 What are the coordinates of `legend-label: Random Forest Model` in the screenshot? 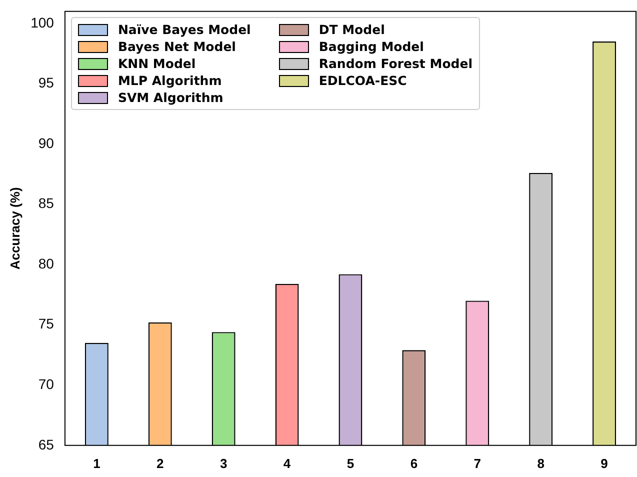 It's located at (395, 64).